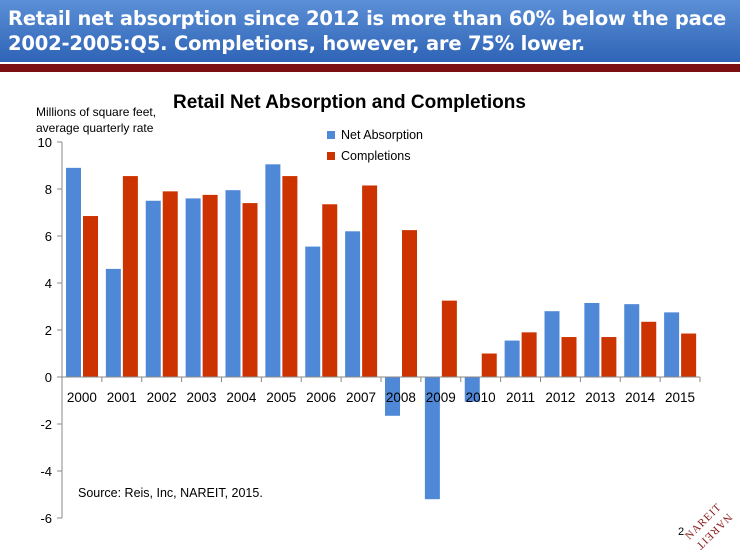  I want to click on bar-completions-2004, so click(250, 290).